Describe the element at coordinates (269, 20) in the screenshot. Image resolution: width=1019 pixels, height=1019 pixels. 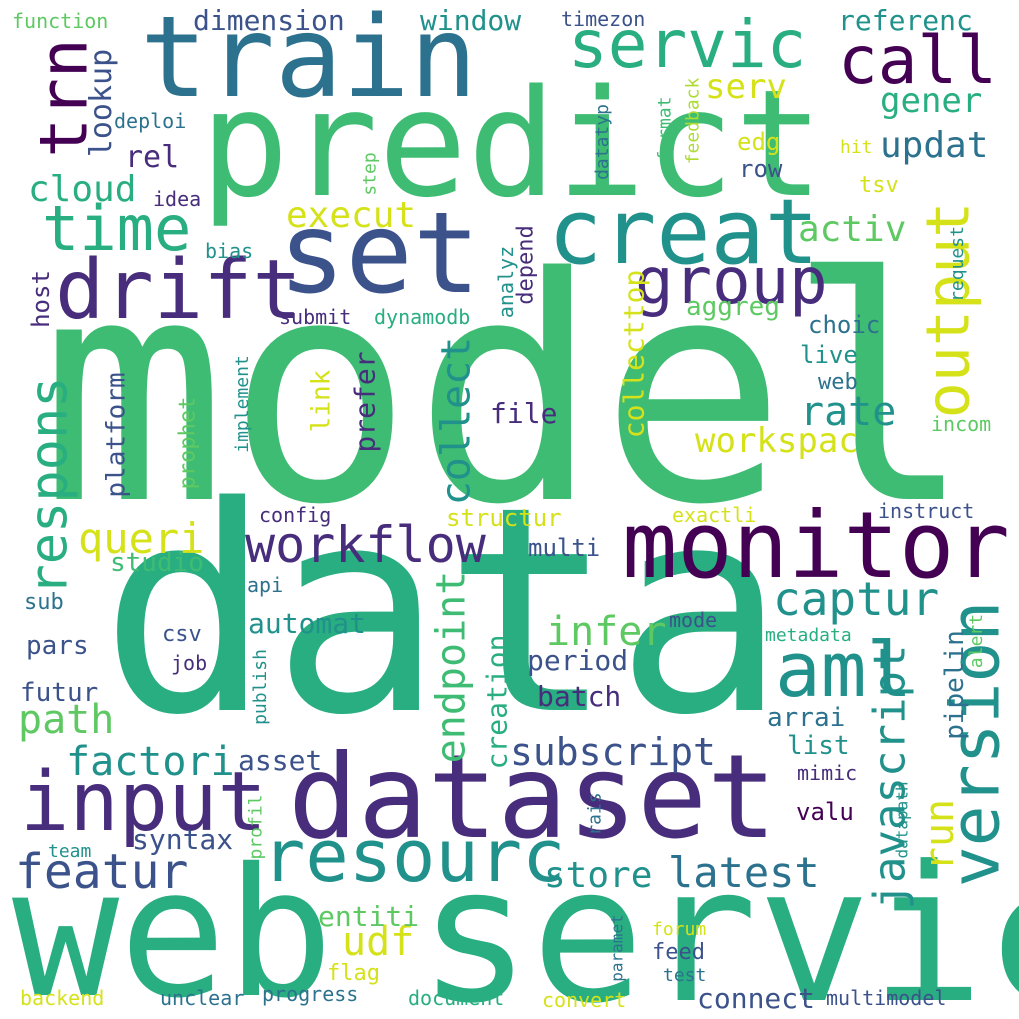
I see `word-dimension: dimension` at that location.